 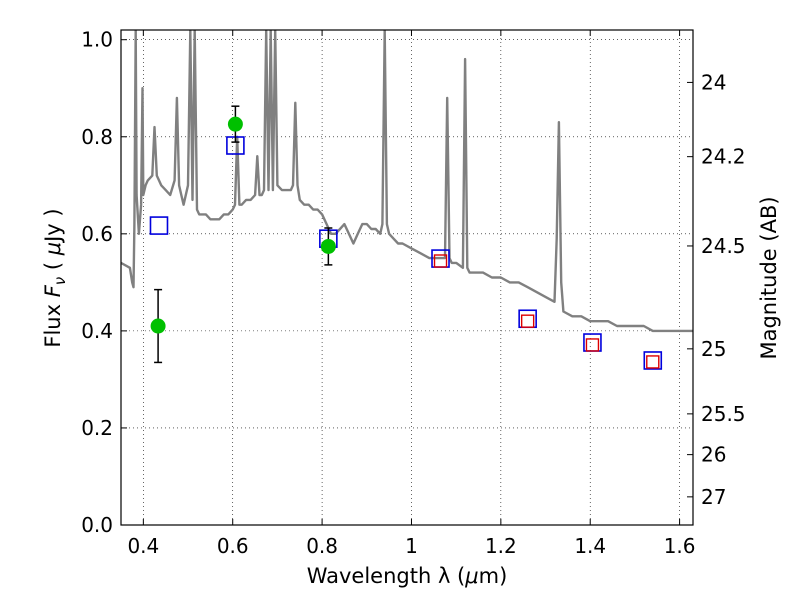 I want to click on y-axis-label-open: (, so click(x=53, y=266).